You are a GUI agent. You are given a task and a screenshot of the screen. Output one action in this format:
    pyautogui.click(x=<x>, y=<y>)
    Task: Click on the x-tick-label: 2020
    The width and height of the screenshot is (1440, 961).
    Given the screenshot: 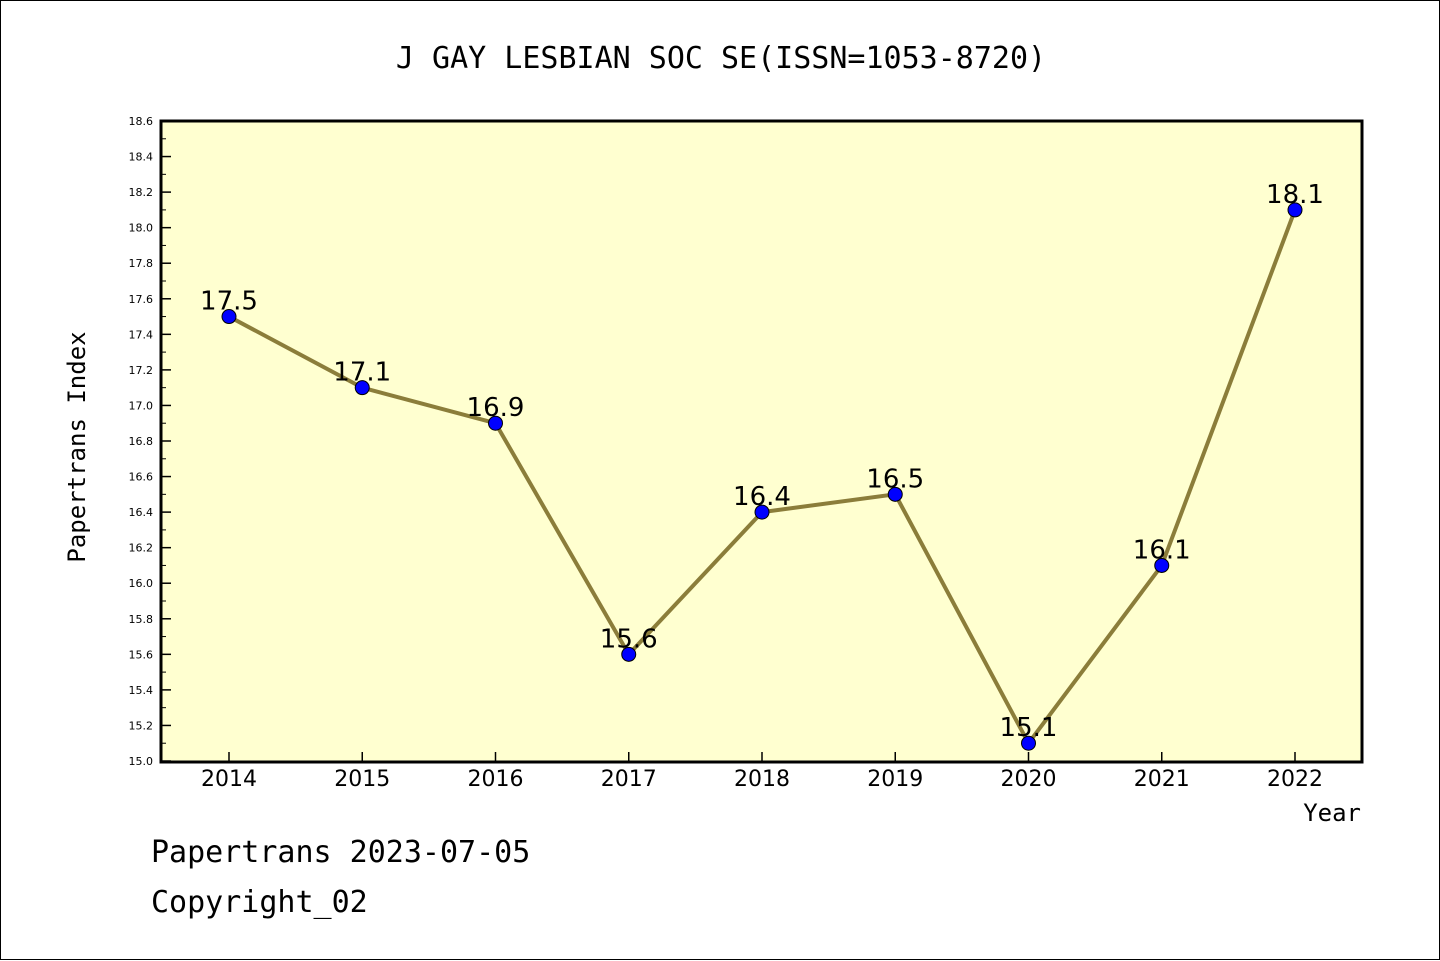 What is the action you would take?
    pyautogui.click(x=1029, y=779)
    